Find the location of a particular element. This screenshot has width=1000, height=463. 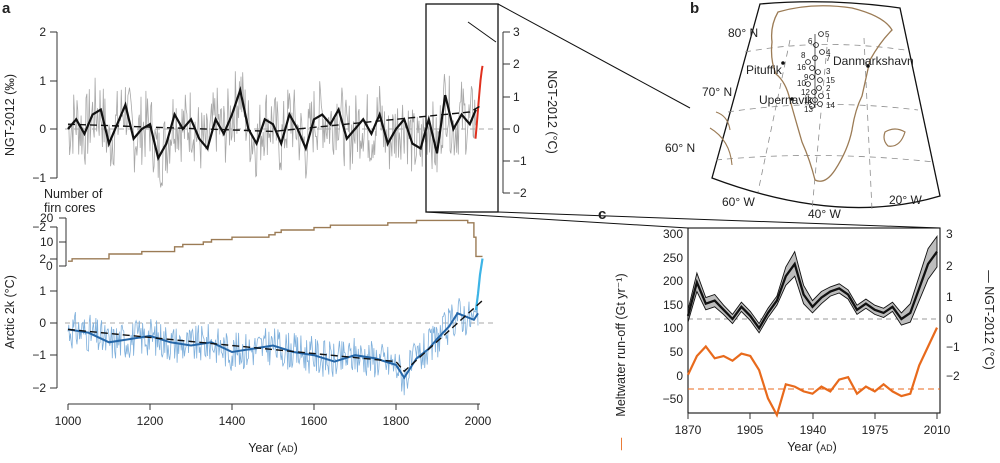

a-cores-label-line1: Number of is located at coordinates (73, 194).